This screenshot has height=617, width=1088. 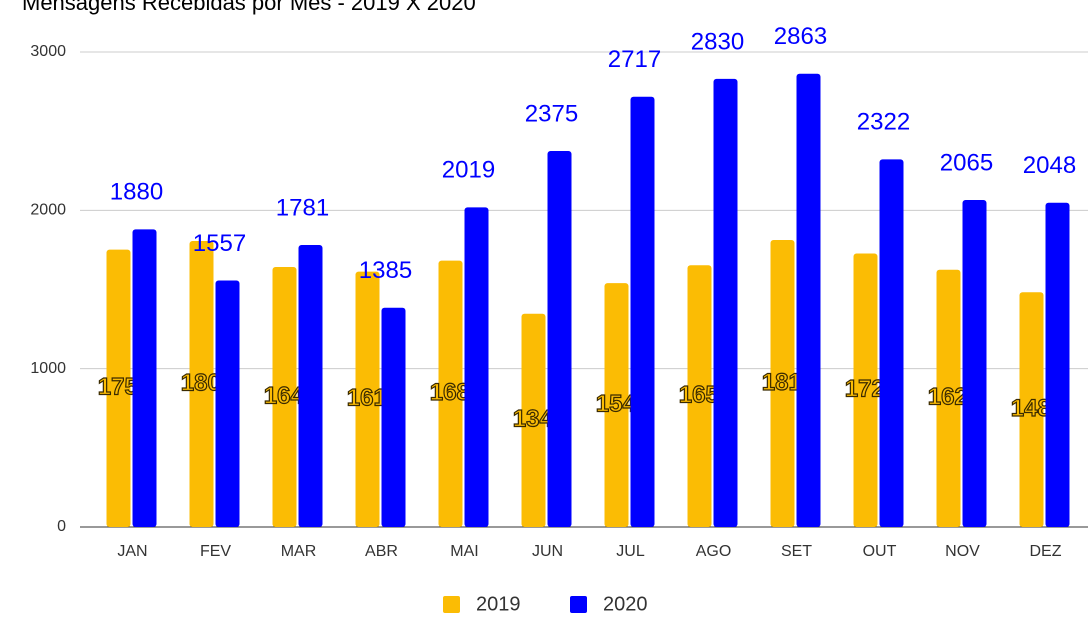 What do you see at coordinates (714, 551) in the screenshot?
I see `x-tick-label: AGO` at bounding box center [714, 551].